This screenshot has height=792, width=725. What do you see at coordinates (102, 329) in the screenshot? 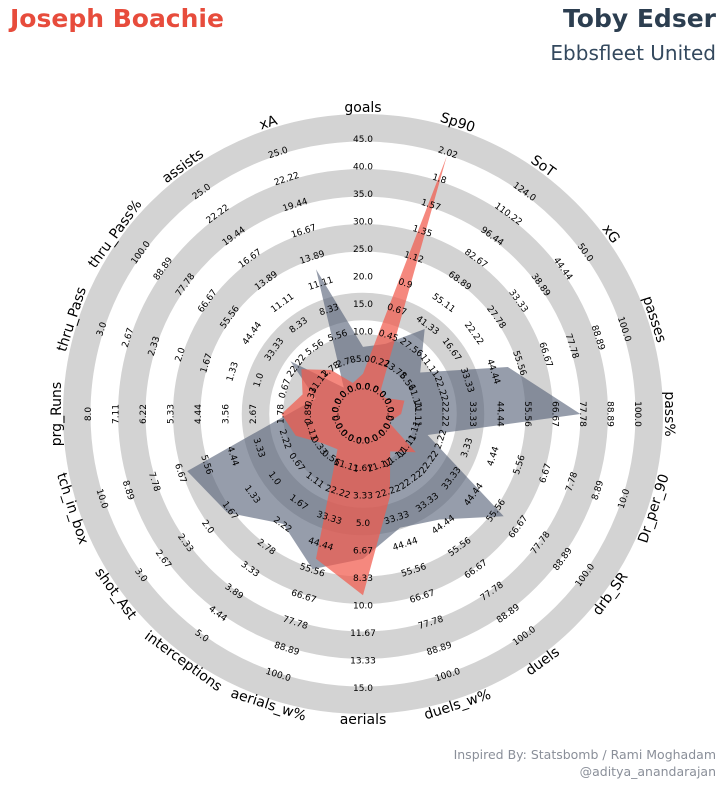
I see `tick-label: 3.0` at bounding box center [102, 329].